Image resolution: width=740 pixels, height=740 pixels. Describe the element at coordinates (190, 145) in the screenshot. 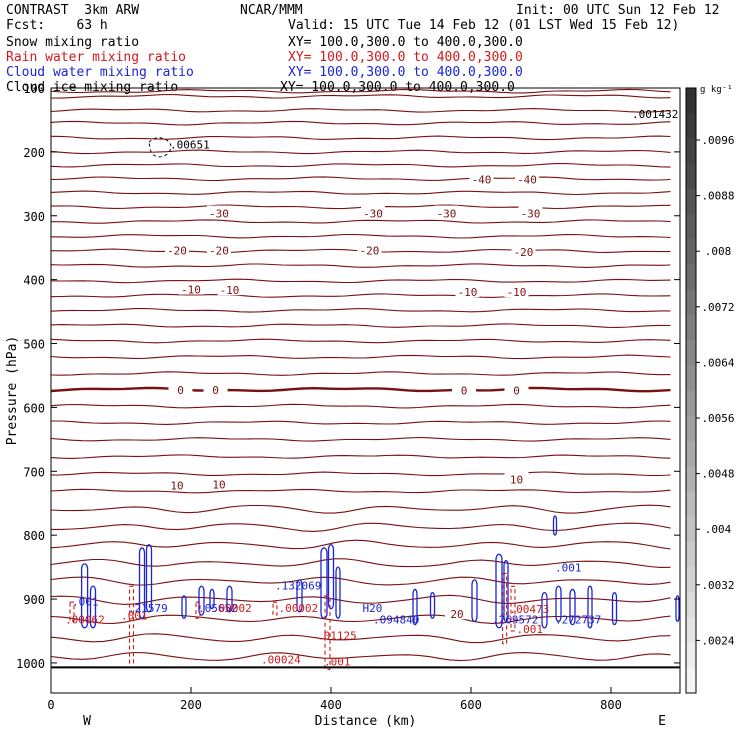

I see `cloud_ice-maximum-label: .00651` at that location.